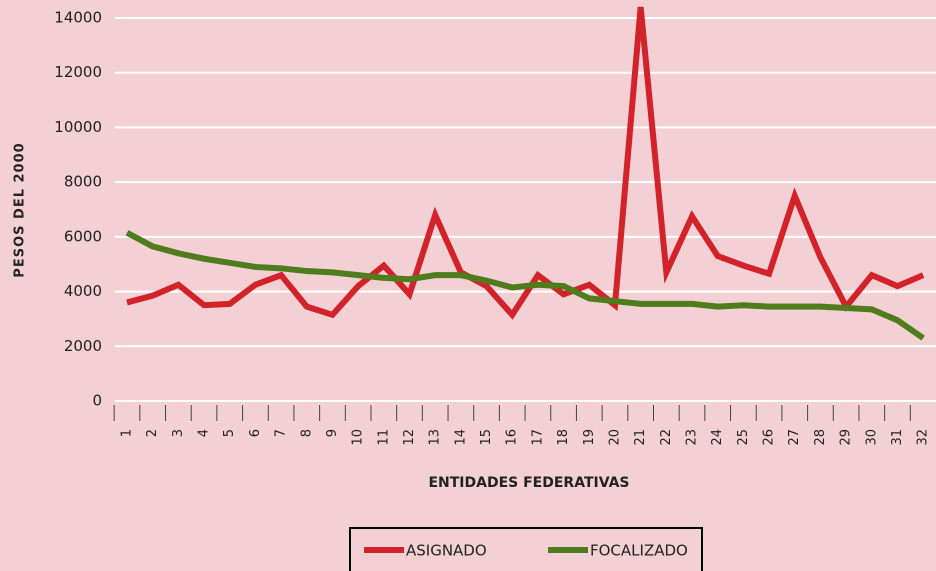  I want to click on x-tick-label: 16, so click(512, 437).